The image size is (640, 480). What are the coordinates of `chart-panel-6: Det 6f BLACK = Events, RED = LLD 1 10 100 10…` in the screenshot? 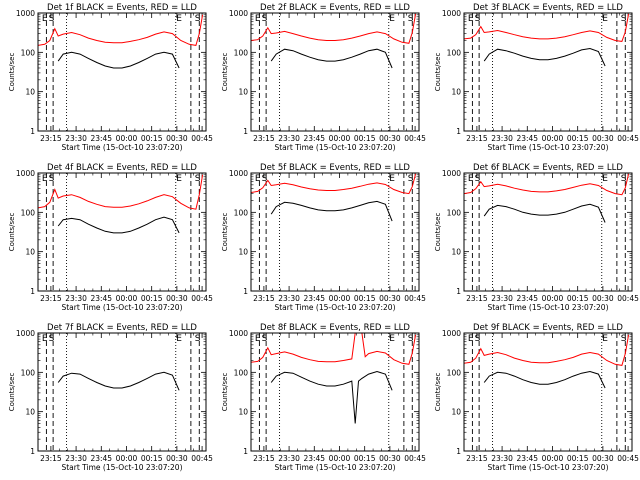 It's located at (536, 237).